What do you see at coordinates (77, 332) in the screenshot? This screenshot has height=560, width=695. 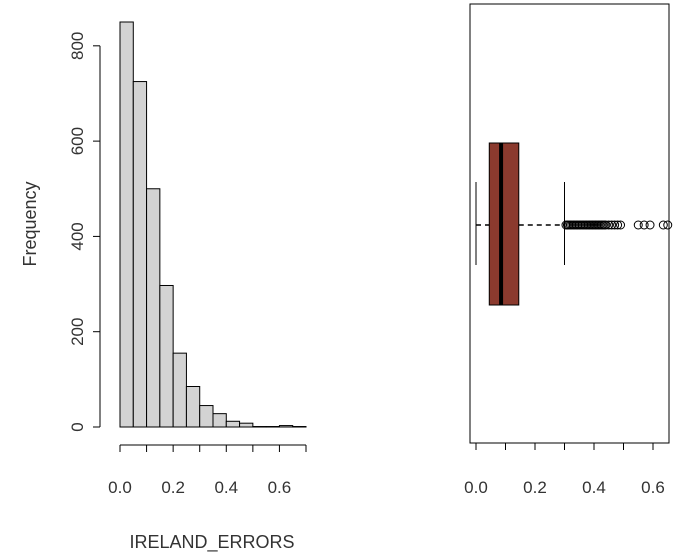 I see `y-tick-label: 200` at bounding box center [77, 332].